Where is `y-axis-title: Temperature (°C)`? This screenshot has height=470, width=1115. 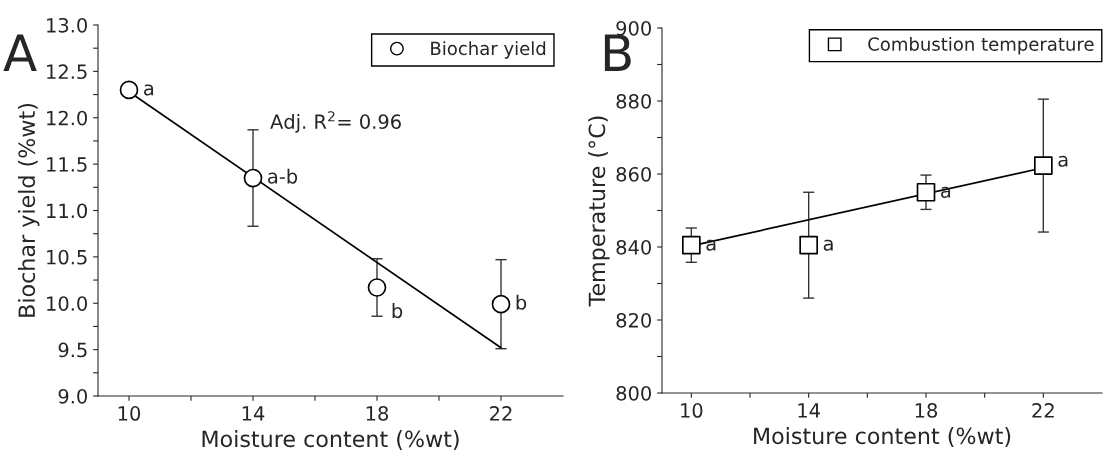 y-axis-title: Temperature (°C) is located at coordinates (599, 211).